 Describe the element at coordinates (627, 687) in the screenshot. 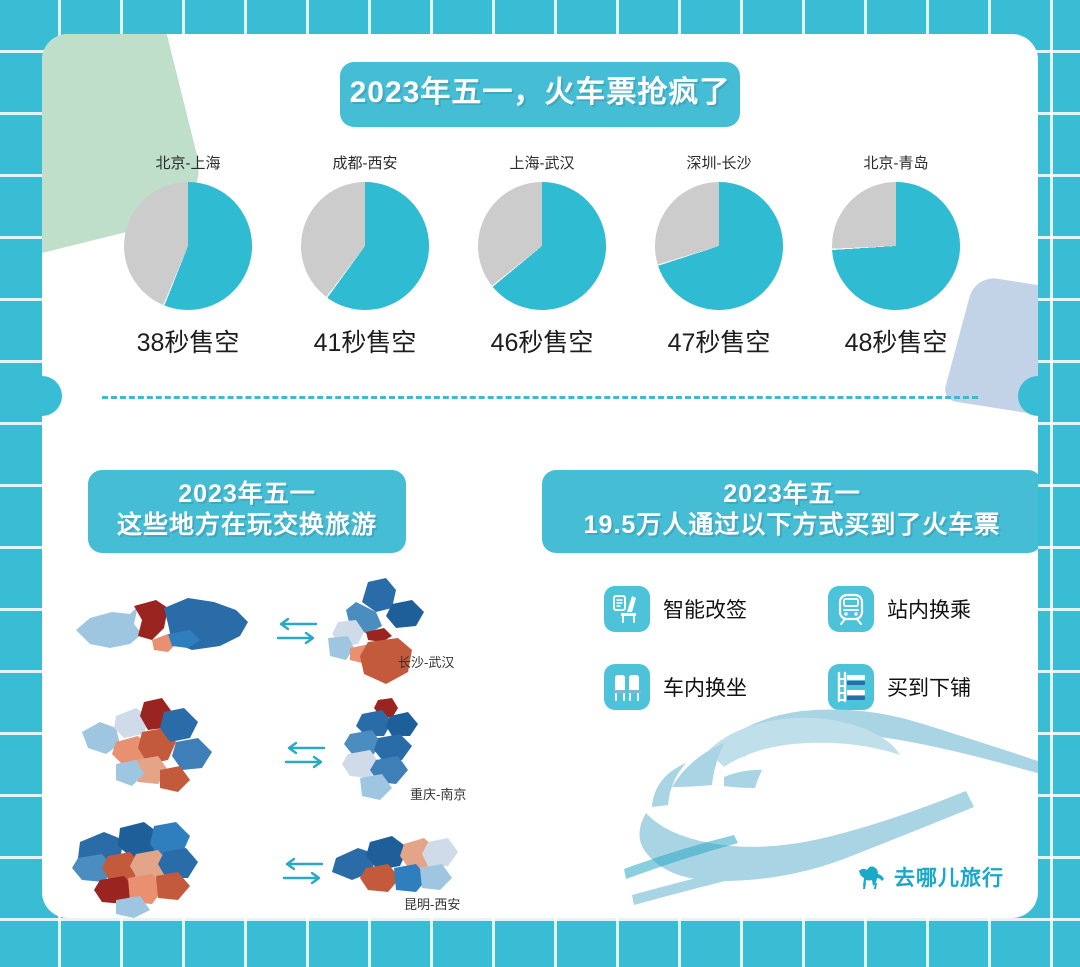

I see `two-seats-icon` at that location.